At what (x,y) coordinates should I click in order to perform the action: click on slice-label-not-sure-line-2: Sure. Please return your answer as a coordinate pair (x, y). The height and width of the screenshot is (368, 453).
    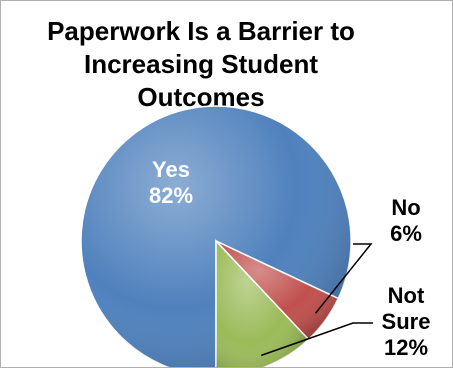
    Looking at the image, I should click on (406, 321).